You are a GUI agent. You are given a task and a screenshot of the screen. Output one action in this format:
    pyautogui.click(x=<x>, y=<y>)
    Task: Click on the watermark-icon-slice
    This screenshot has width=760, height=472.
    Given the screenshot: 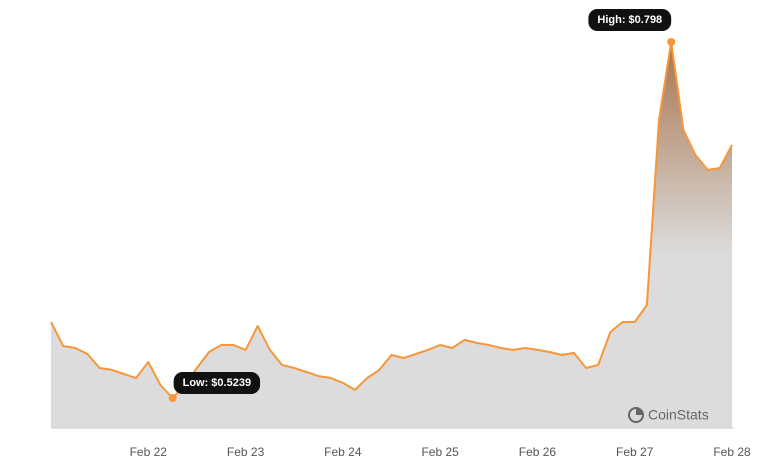 What is the action you would take?
    pyautogui.click(x=639, y=411)
    